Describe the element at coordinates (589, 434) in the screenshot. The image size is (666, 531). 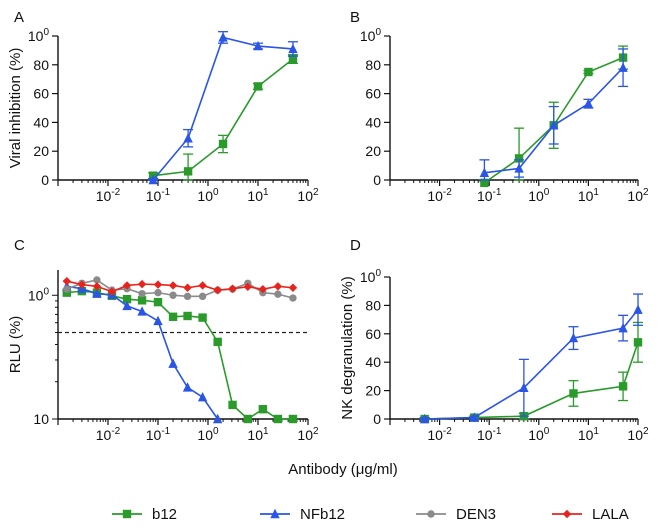
I see `panel-d-x-tick-label: 10¹` at that location.